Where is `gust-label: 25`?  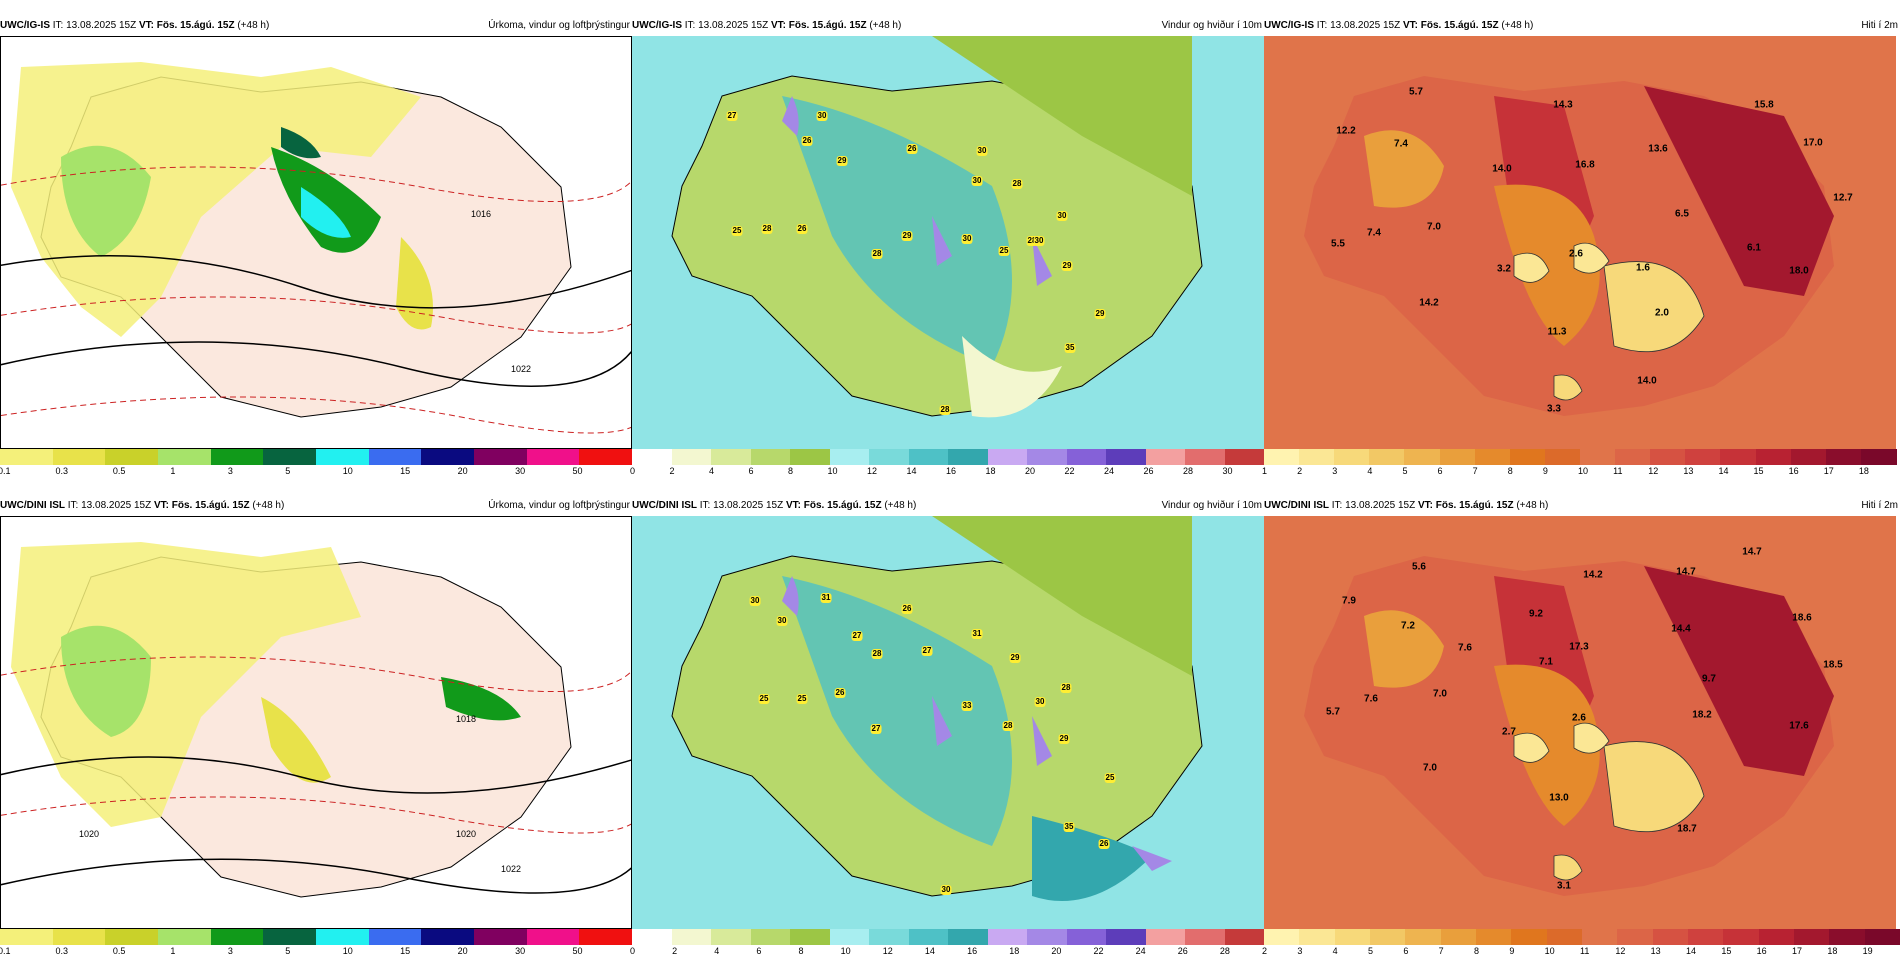 gust-label: 25 is located at coordinates (1110, 778).